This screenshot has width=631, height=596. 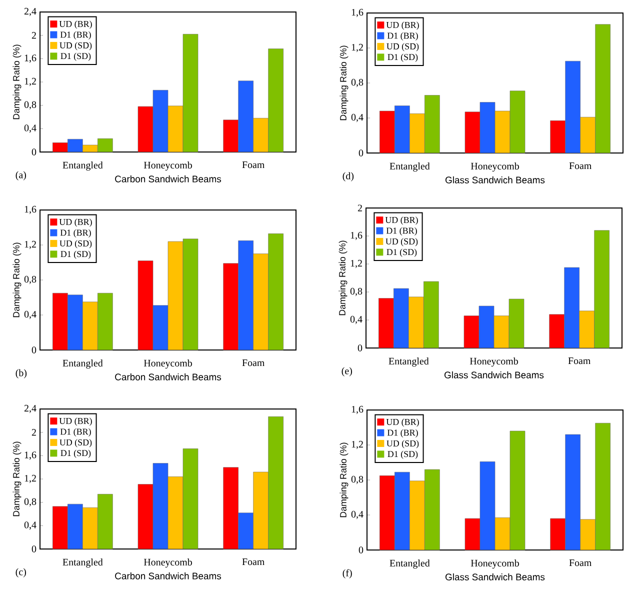 I want to click on text: (c), so click(x=21, y=573).